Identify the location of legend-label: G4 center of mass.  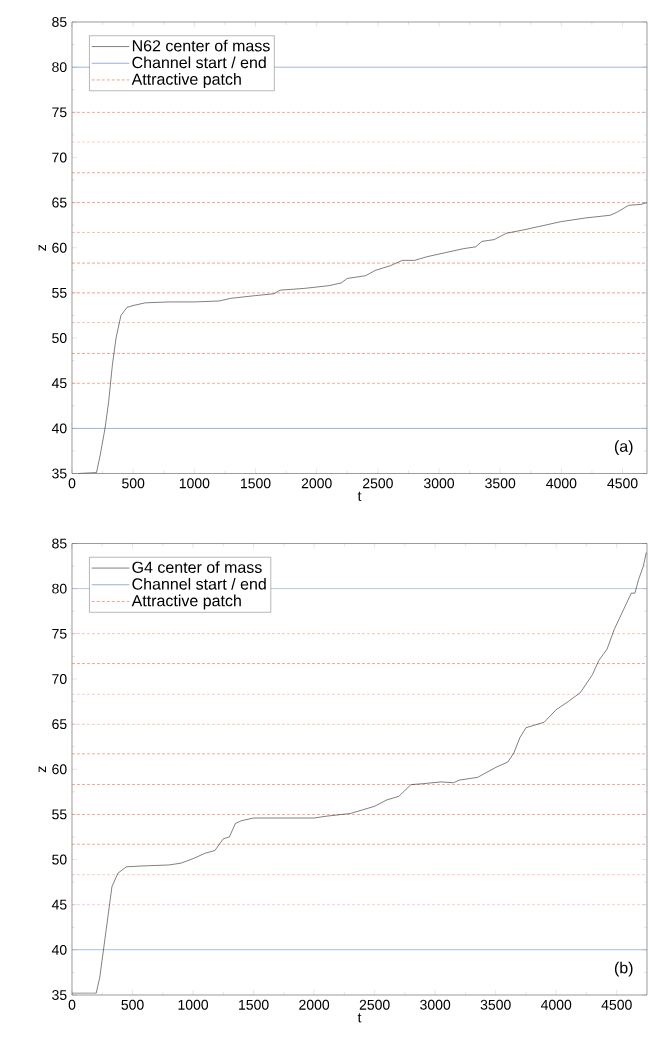
(197, 567).